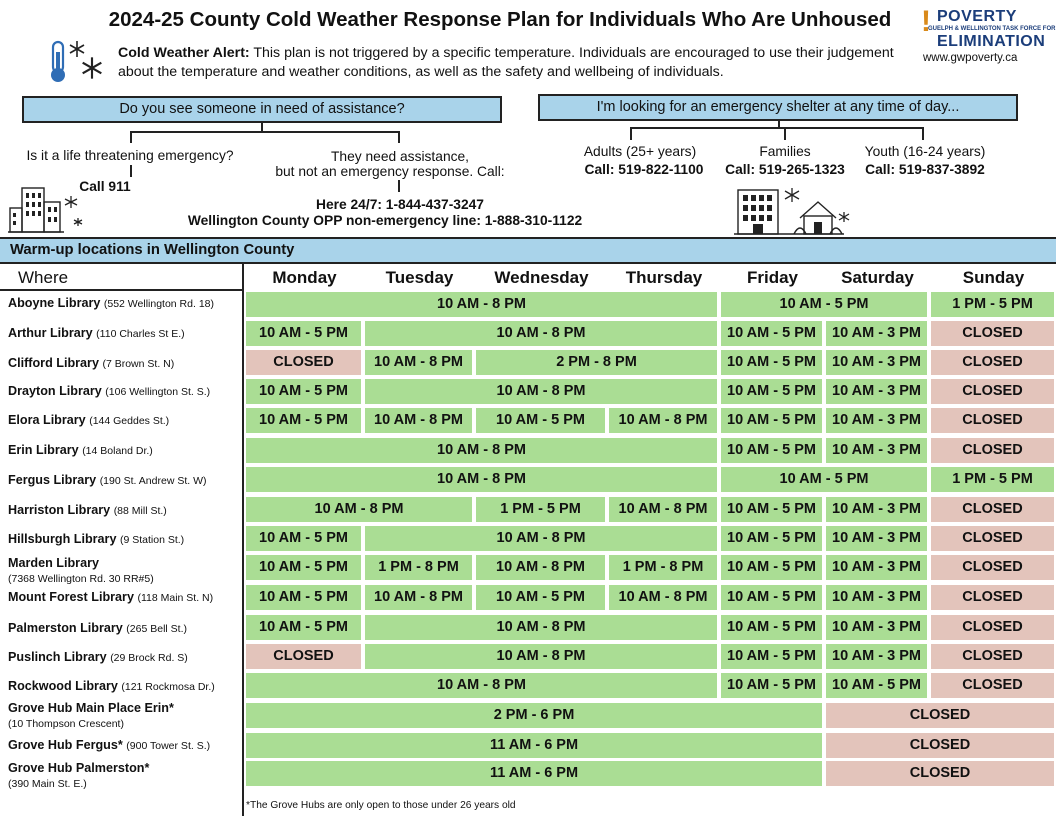  What do you see at coordinates (43, 450) in the screenshot?
I see `location-name: Erin Library` at bounding box center [43, 450].